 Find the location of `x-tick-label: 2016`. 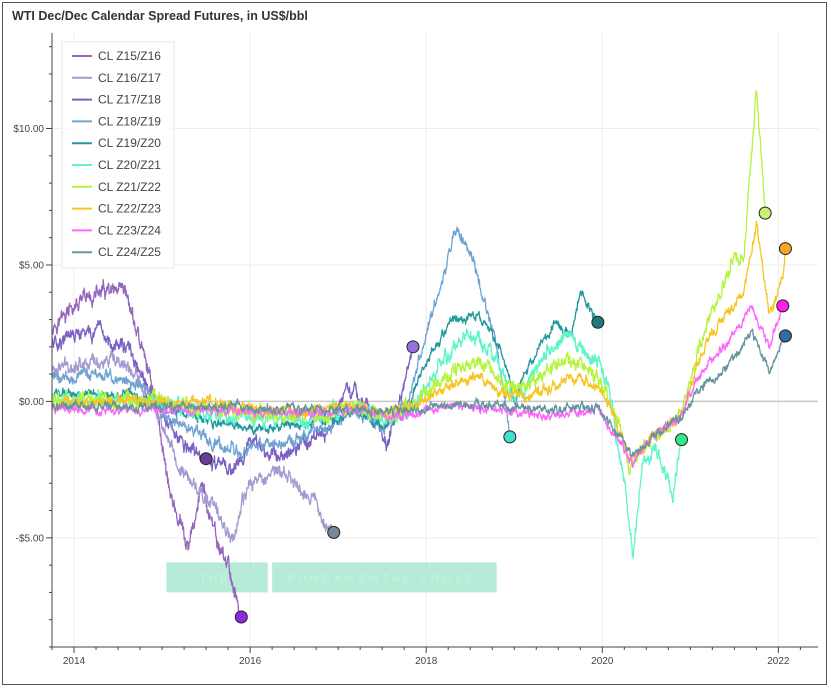

x-tick-label: 2016 is located at coordinates (250, 661).